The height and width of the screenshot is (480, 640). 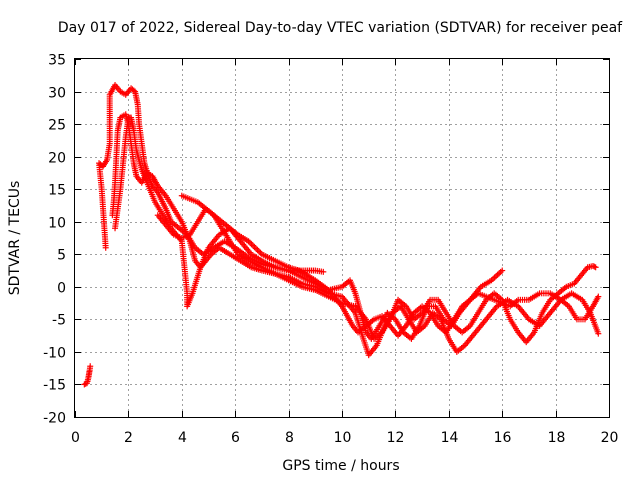 I want to click on y-tick-label: -10, so click(x=54, y=354).